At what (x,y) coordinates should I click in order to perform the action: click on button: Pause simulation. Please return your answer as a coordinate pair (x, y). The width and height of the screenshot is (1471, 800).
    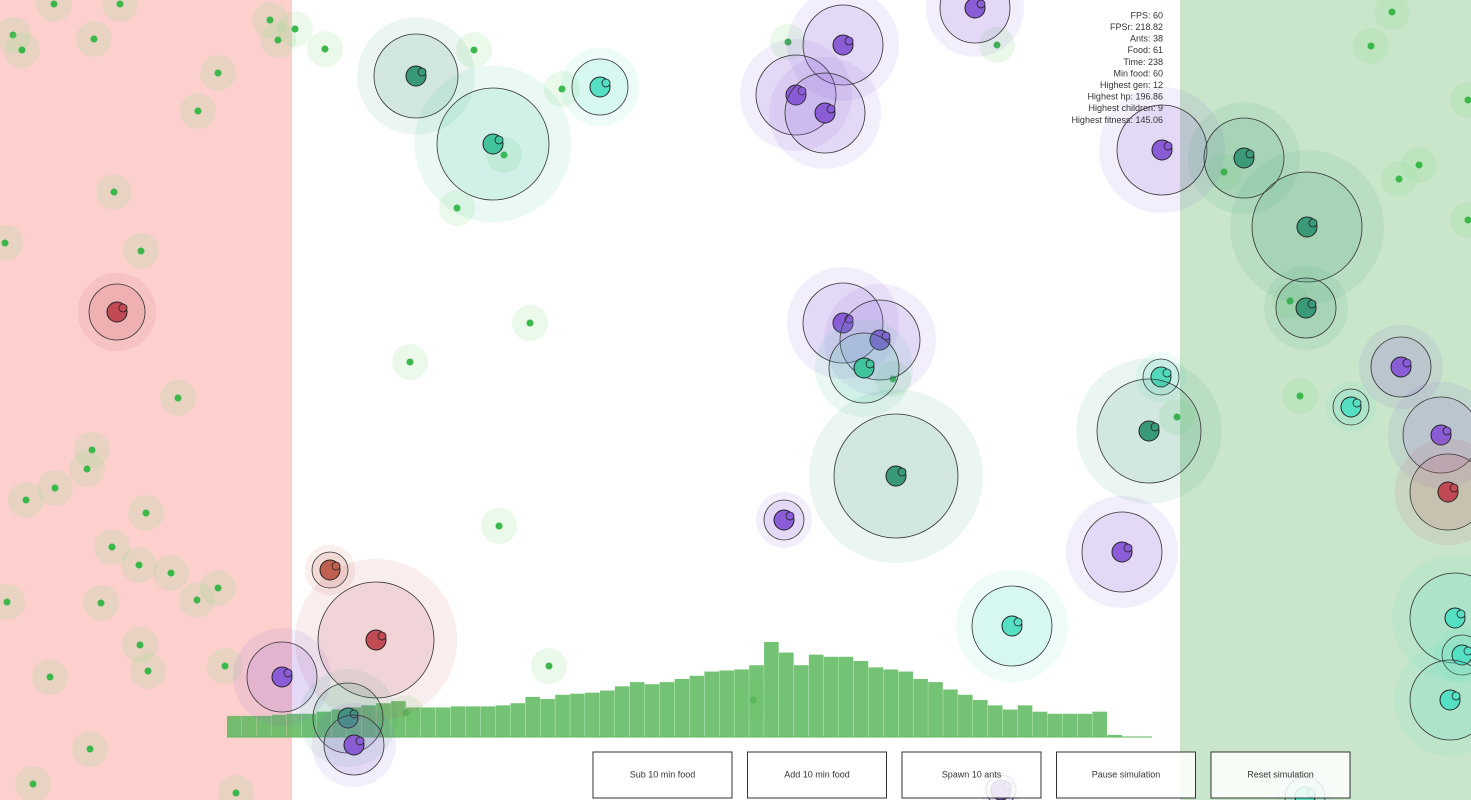
    Looking at the image, I should click on (1126, 775).